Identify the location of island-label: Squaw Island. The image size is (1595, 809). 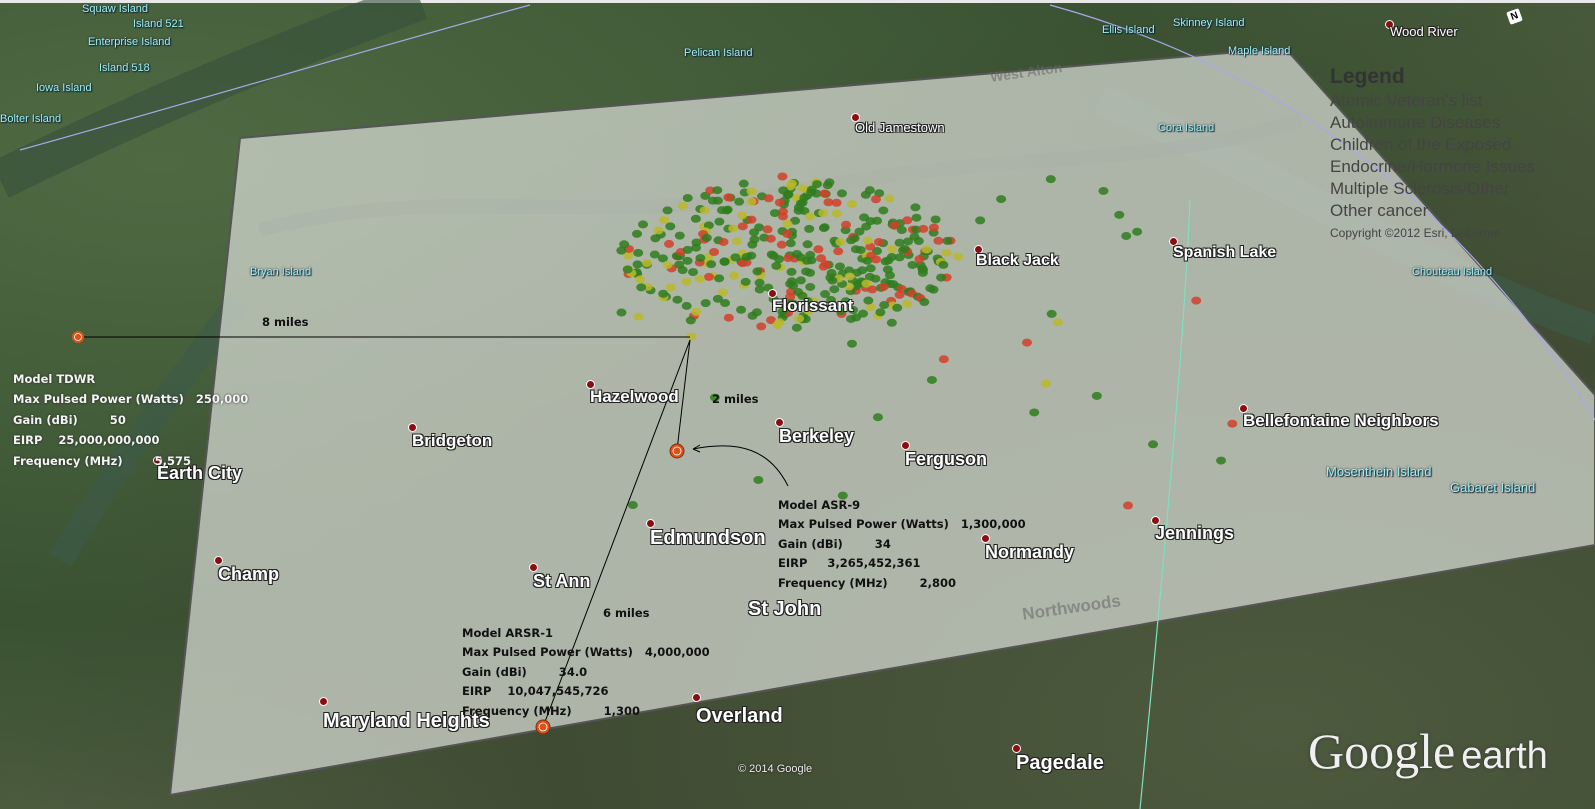
(115, 9).